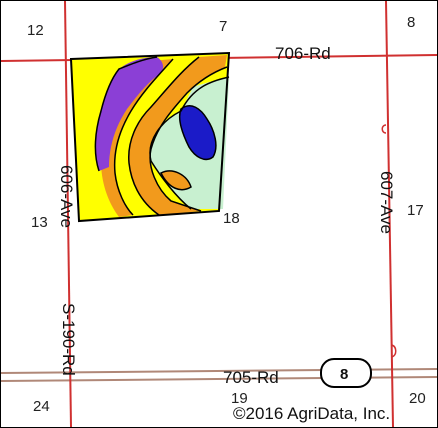 The image size is (438, 428). What do you see at coordinates (411, 22) in the screenshot?
I see `section-number-ne: 8` at bounding box center [411, 22].